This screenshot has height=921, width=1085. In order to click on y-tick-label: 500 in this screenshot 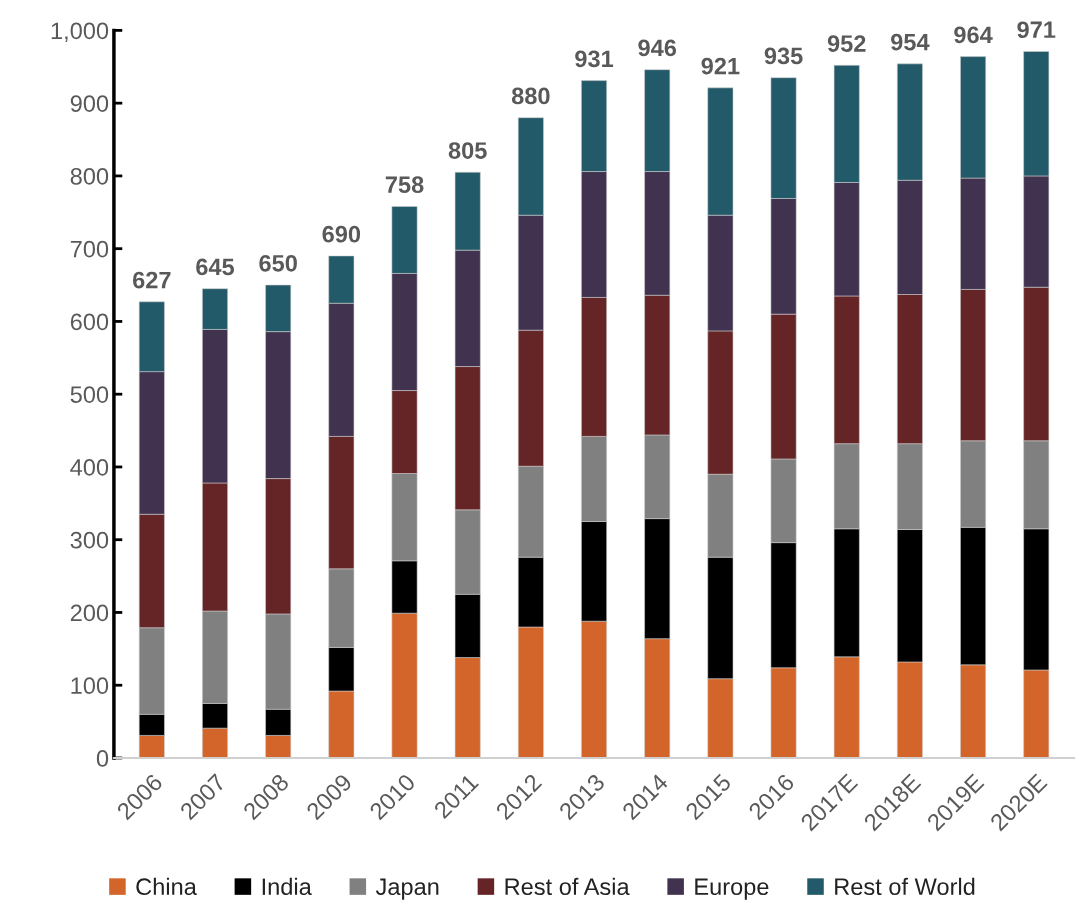, I will do `click(89, 394)`.